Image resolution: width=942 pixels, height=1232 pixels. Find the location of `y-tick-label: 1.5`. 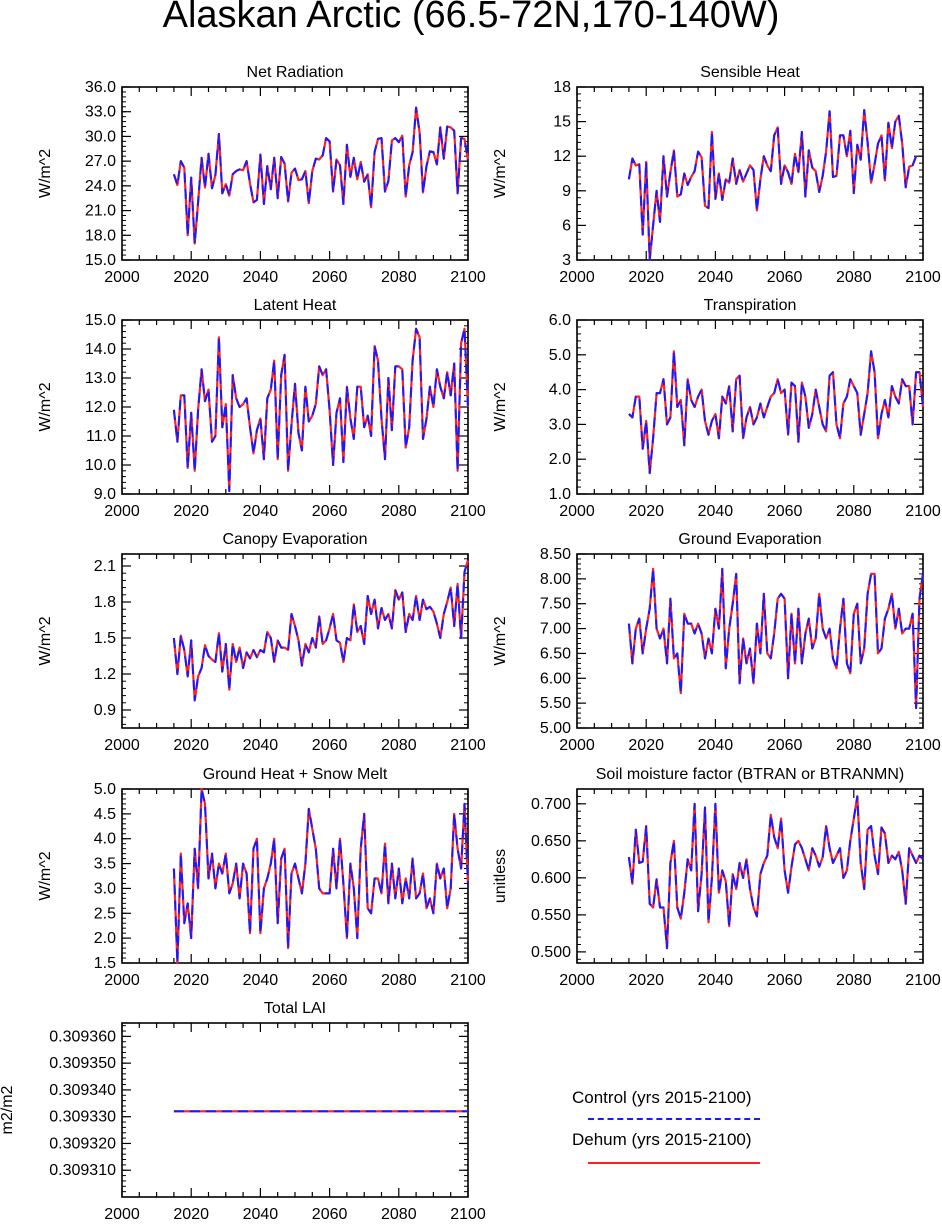

y-tick-label: 1.5 is located at coordinates (105, 638).